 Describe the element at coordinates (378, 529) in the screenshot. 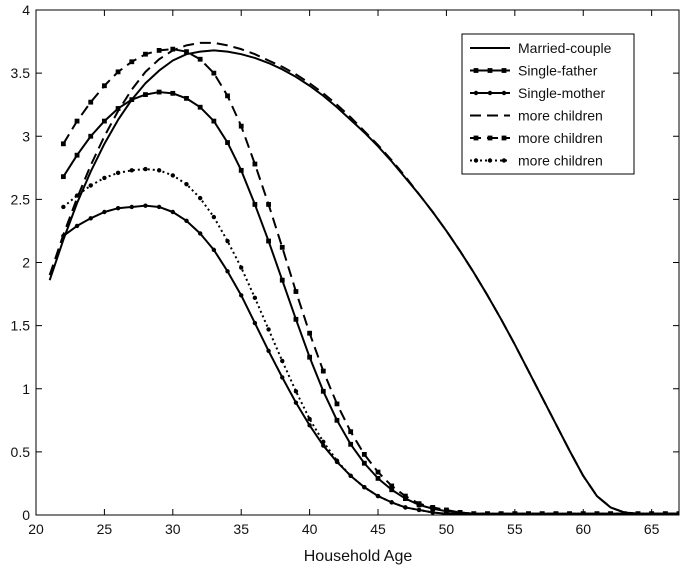

I see `x-tick-label: 45` at that location.